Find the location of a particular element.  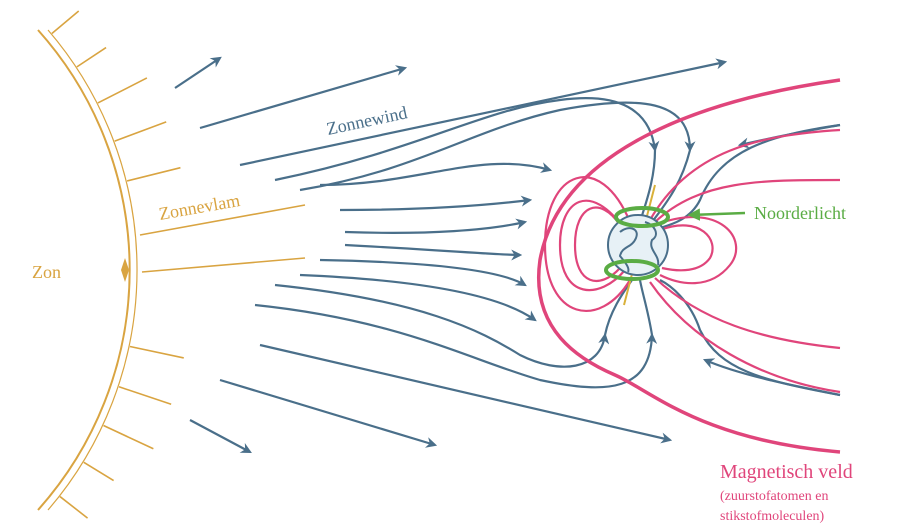

sun-label: Zon is located at coordinates (46, 272).